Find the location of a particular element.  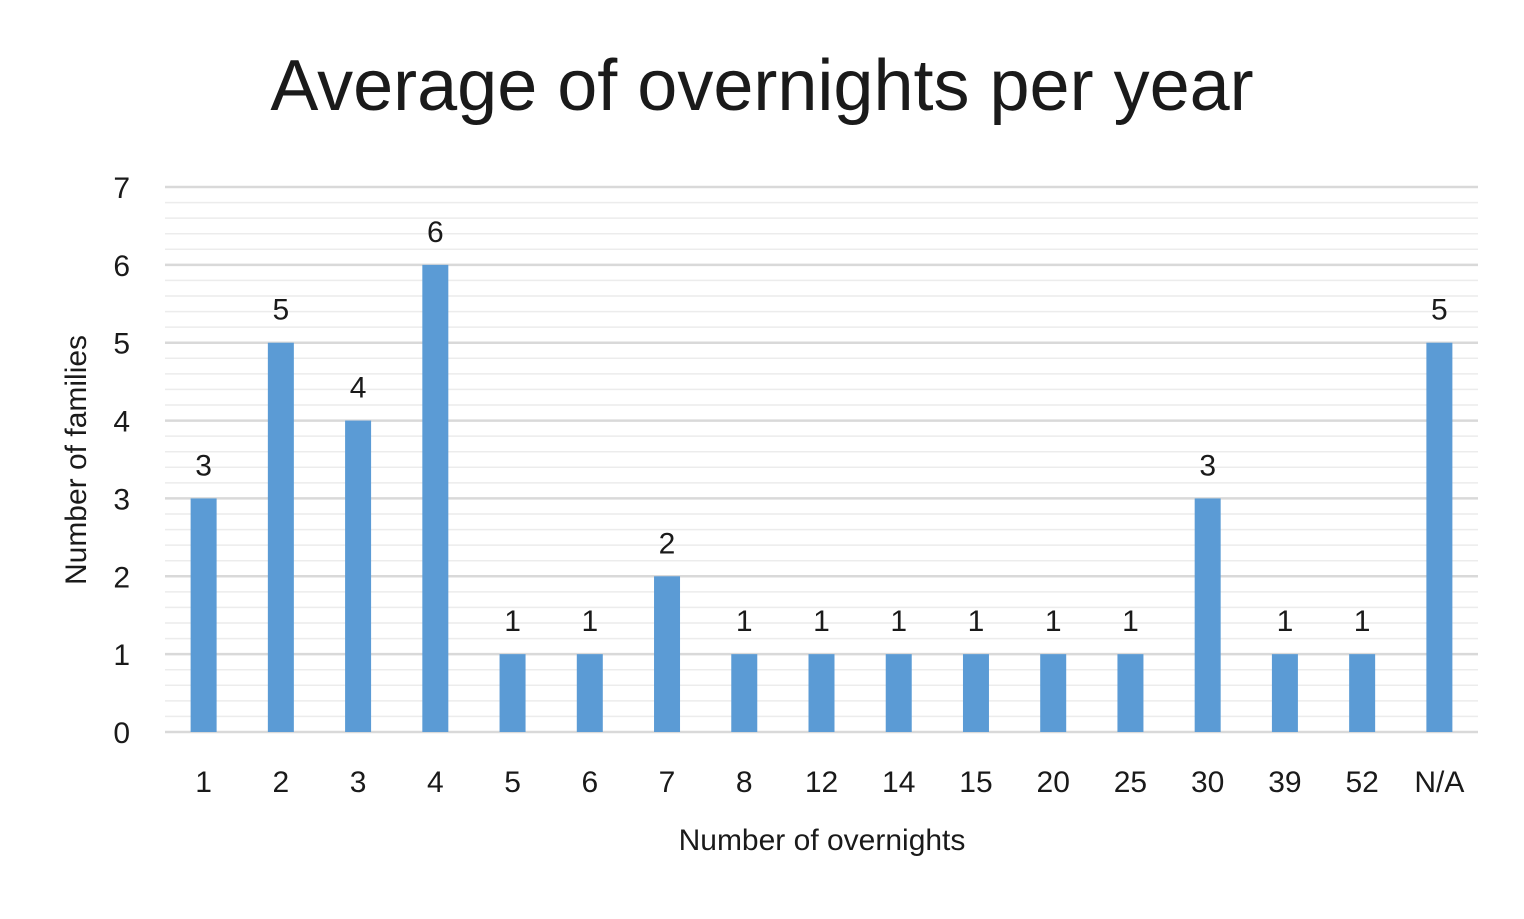

x-tick-label: 7 is located at coordinates (667, 782).